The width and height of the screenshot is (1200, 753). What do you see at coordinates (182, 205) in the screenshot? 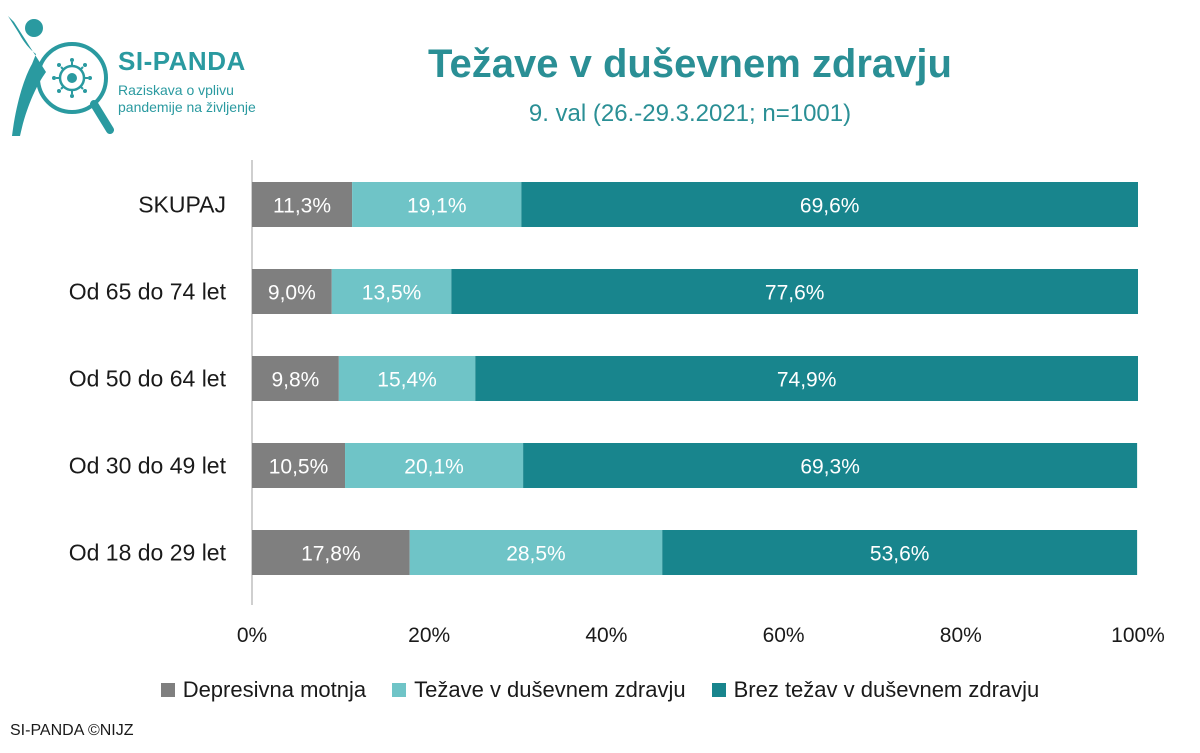
I see `category-label: SKUPAJ` at bounding box center [182, 205].